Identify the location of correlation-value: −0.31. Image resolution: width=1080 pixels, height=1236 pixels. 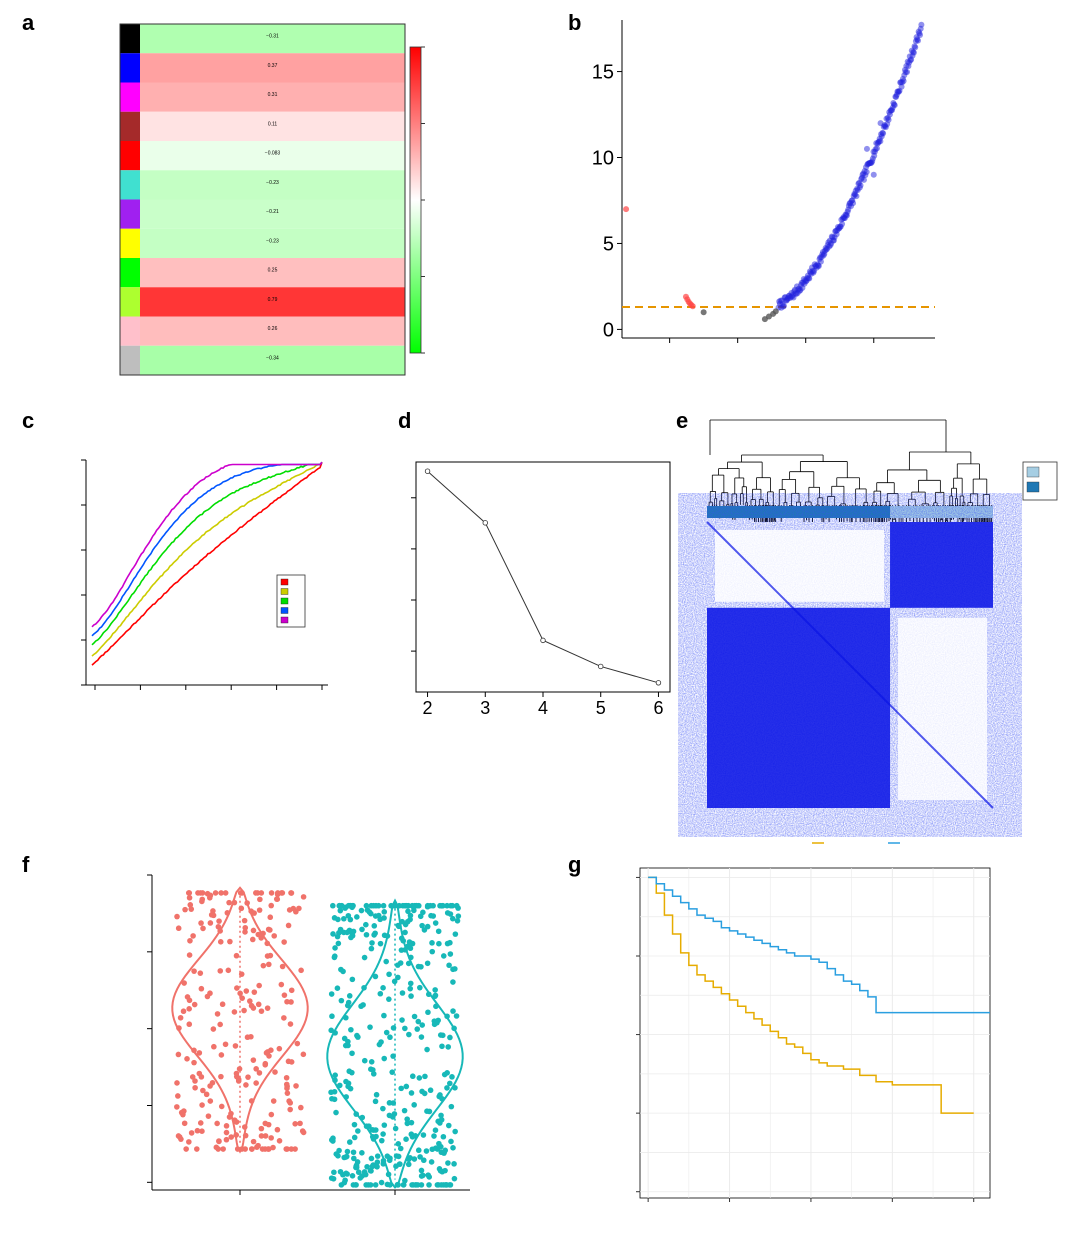
(272, 37).